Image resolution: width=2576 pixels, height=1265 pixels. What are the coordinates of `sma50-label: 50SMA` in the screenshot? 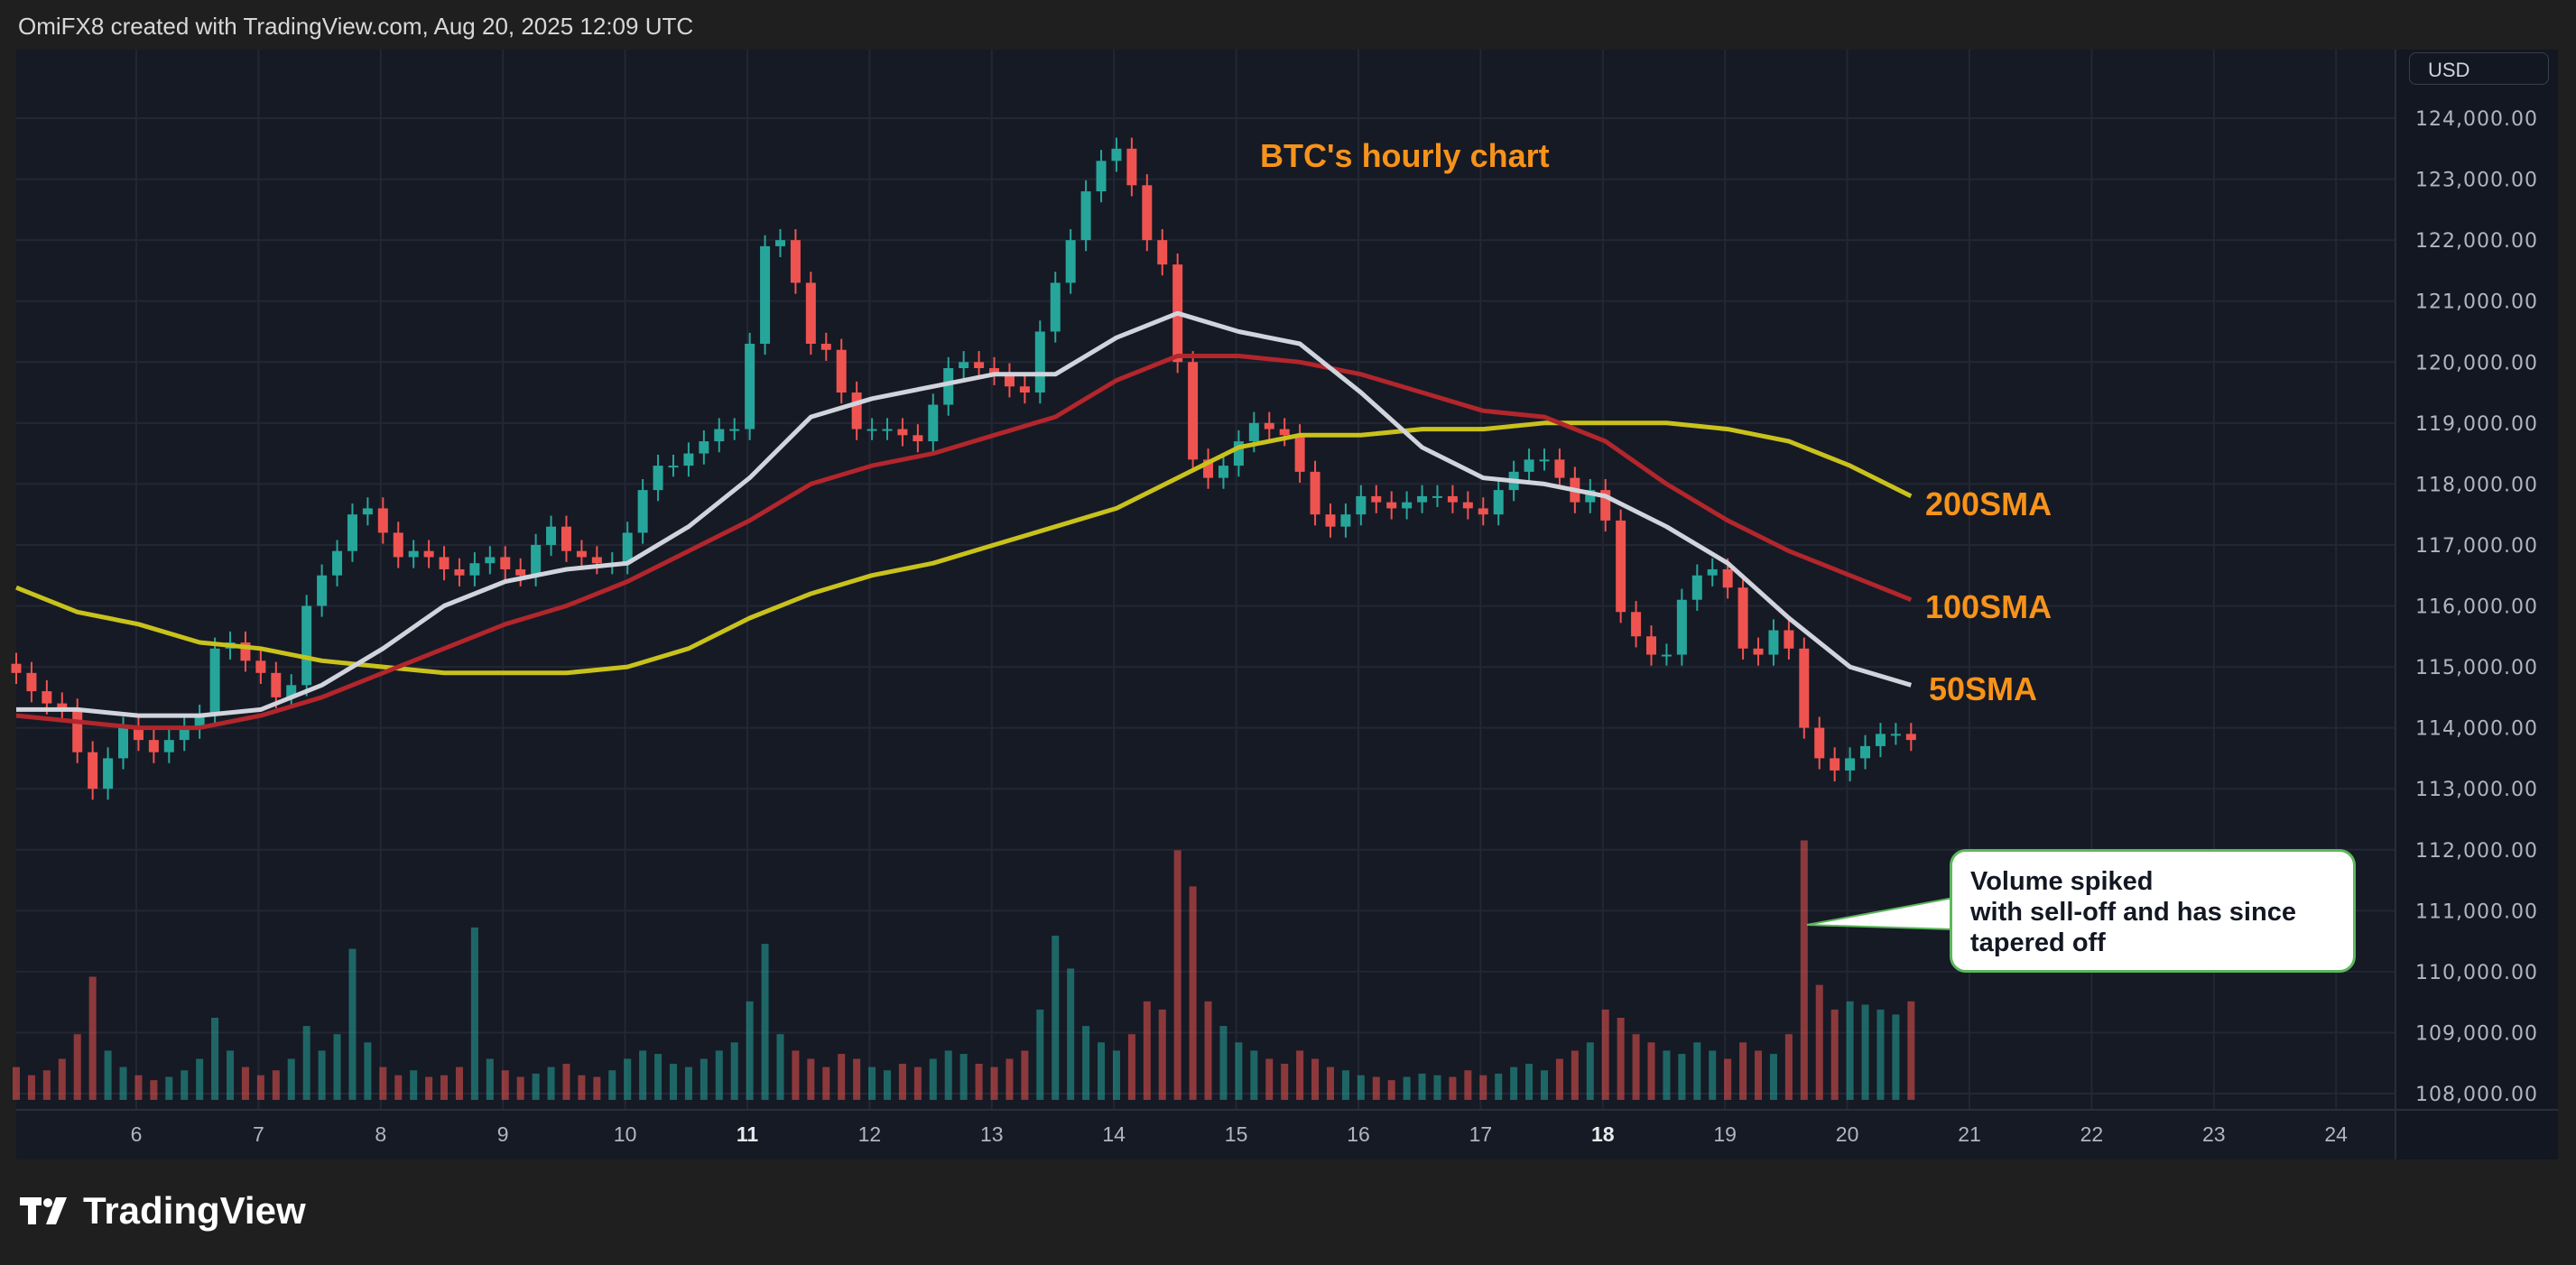 It's located at (1983, 688).